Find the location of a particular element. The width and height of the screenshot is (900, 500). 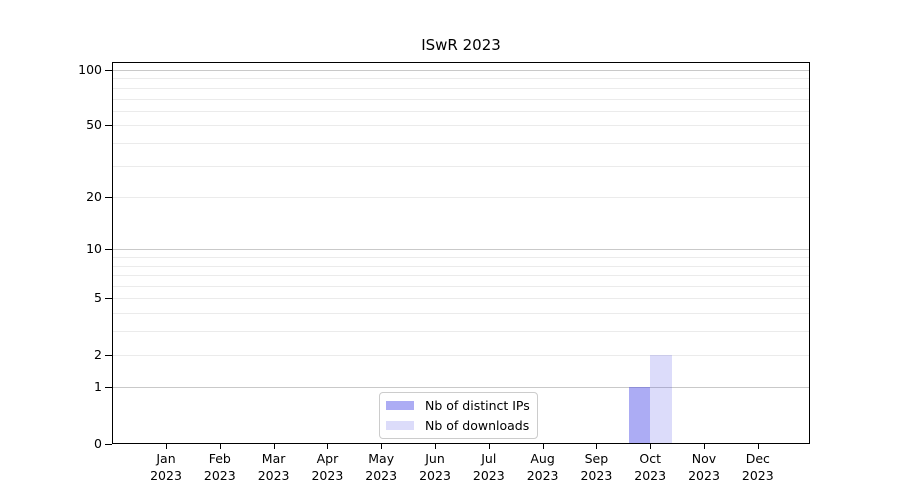

x-tick-label: Jul 2023 is located at coordinates (489, 467).